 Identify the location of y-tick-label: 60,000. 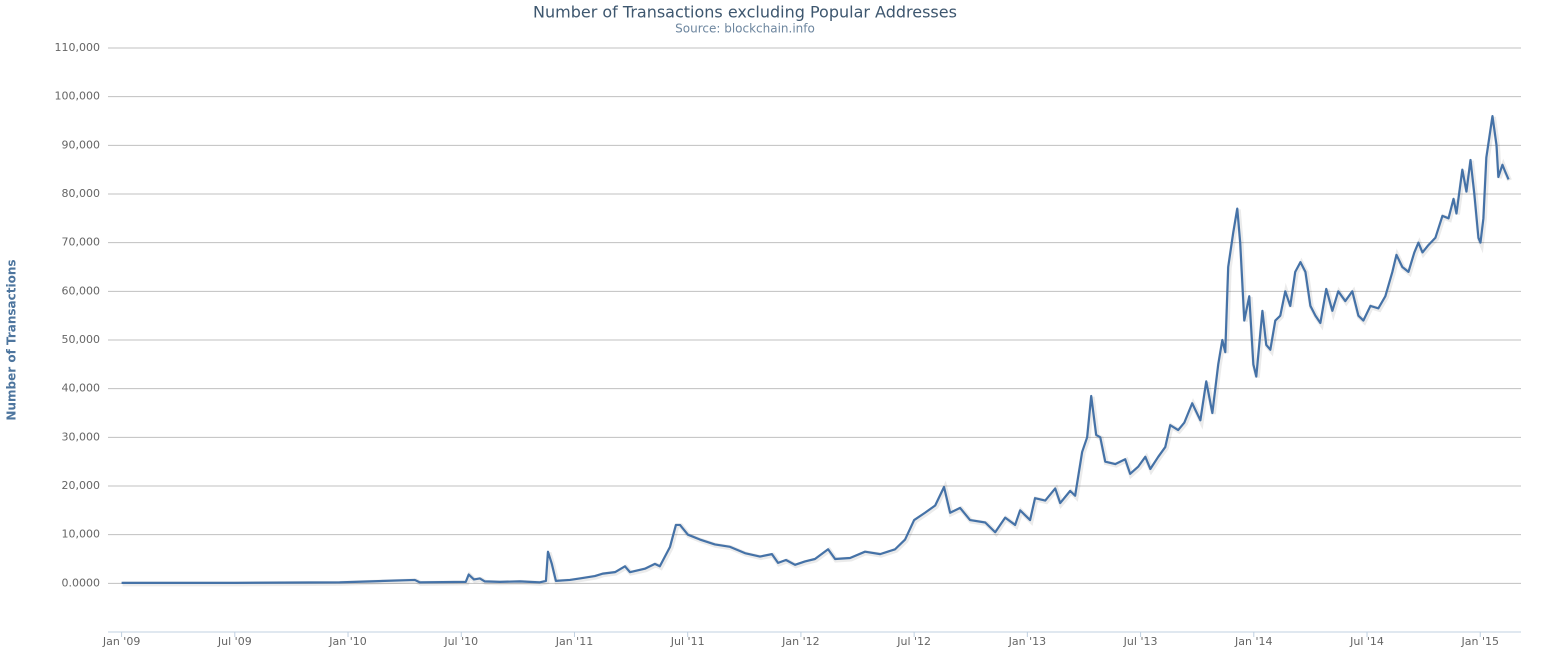
(81, 290).